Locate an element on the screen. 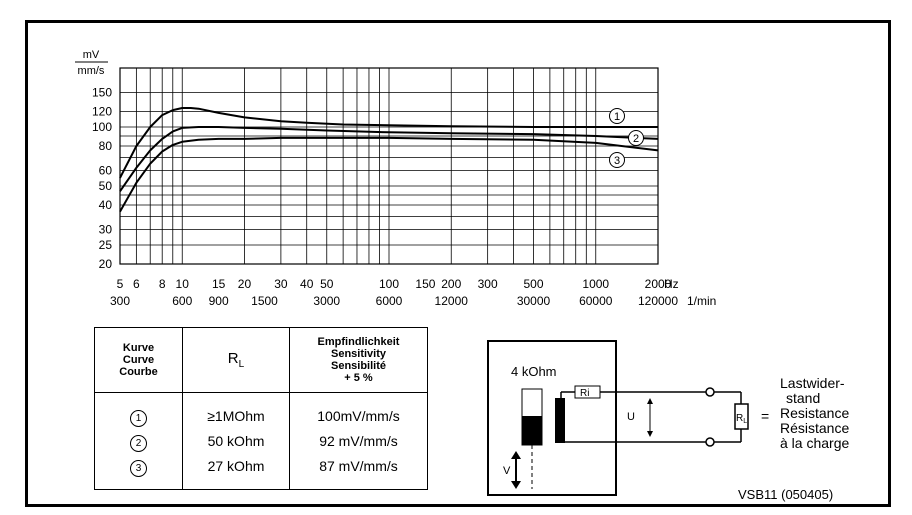  curve-2-marker: 2 is located at coordinates (138, 443).